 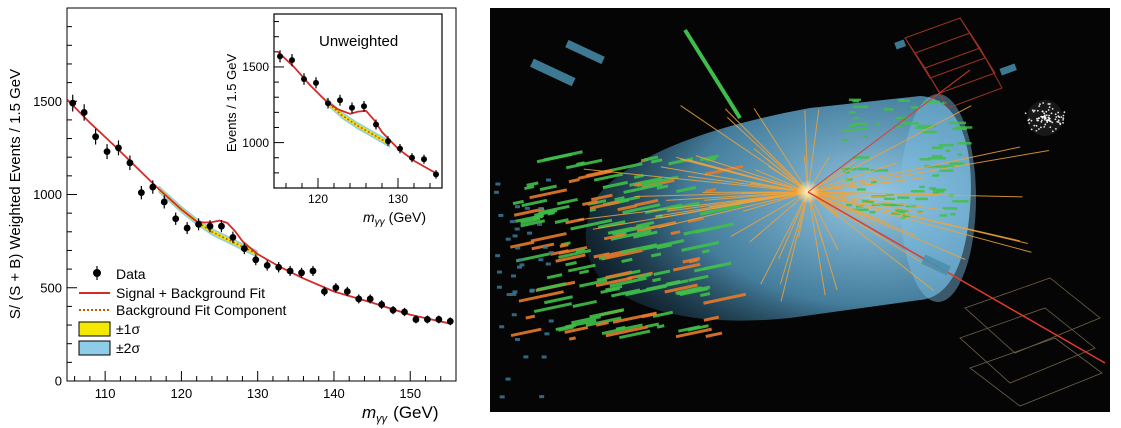 What do you see at coordinates (400, 414) in the screenshot?
I see `x-axis-label: mγγ (GeV)` at bounding box center [400, 414].